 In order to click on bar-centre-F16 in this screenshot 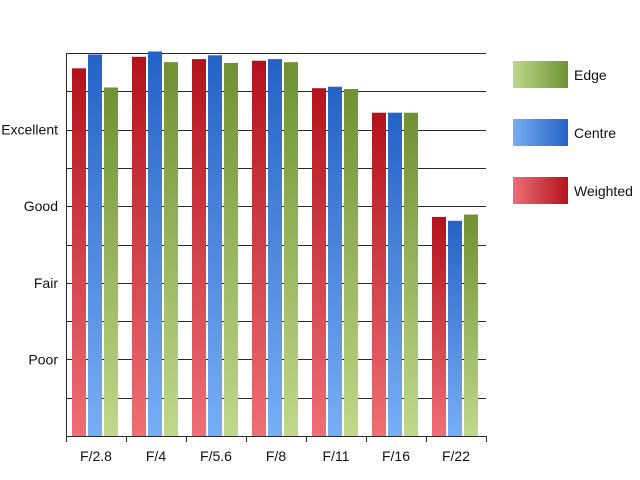, I will do `click(395, 274)`.